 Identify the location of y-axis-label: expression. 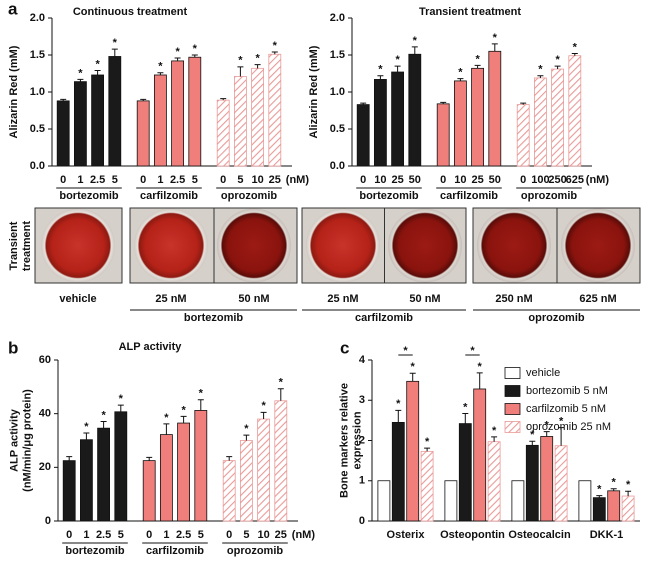
(357, 440).